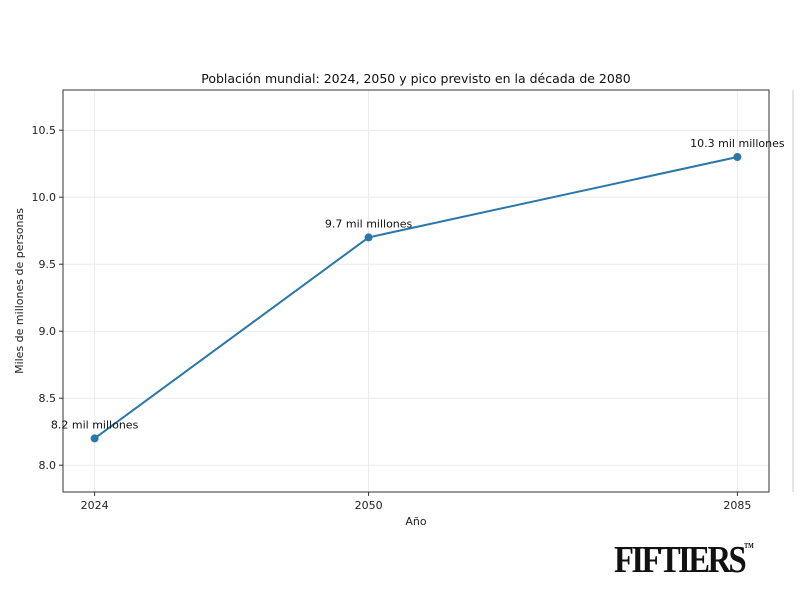 This screenshot has height=600, width=800. Describe the element at coordinates (44, 197) in the screenshot. I see `y-tick-label: 10.0` at that location.